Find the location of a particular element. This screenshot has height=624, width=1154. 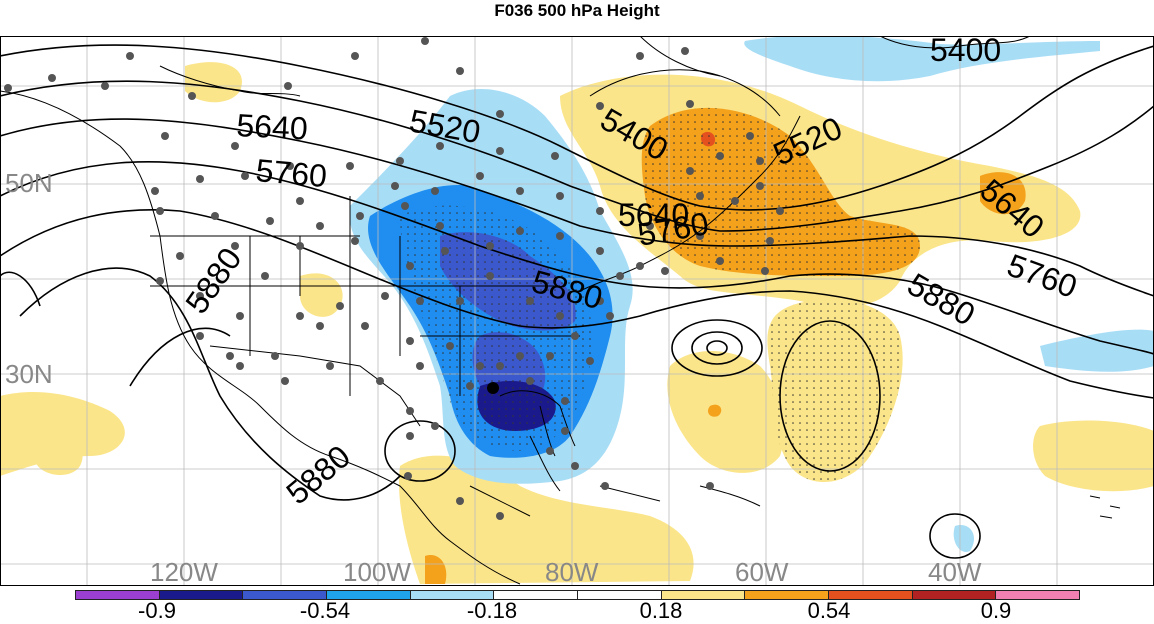

map-title: F036 500 hPa Height is located at coordinates (577, 10).